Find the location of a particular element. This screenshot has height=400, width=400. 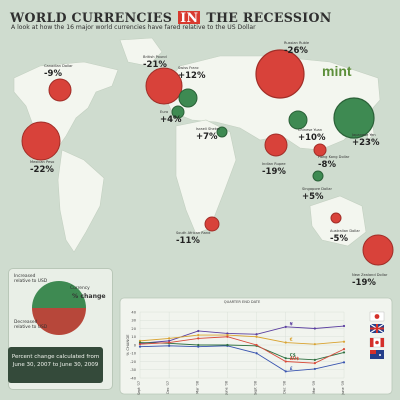

mint-logo: mint is located at coordinates (337, 71).